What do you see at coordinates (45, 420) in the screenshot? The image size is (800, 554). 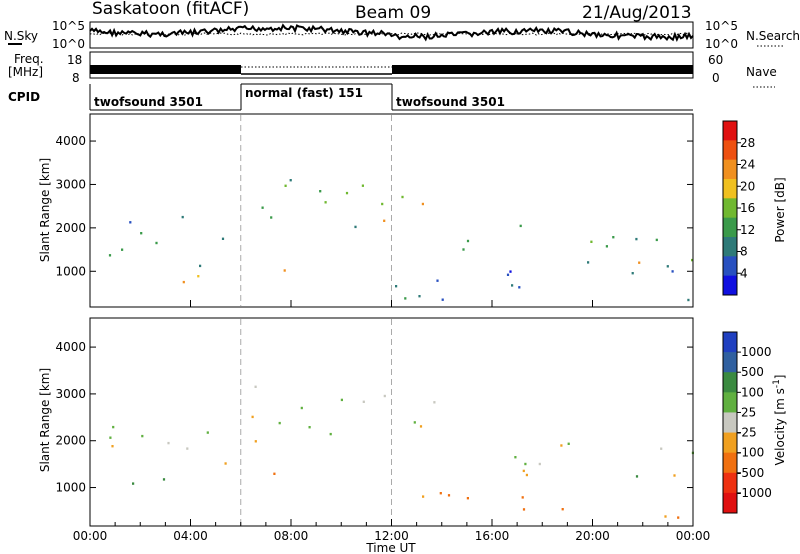 I see `velocity-ylabel: Slant Range [km]` at bounding box center [45, 420].